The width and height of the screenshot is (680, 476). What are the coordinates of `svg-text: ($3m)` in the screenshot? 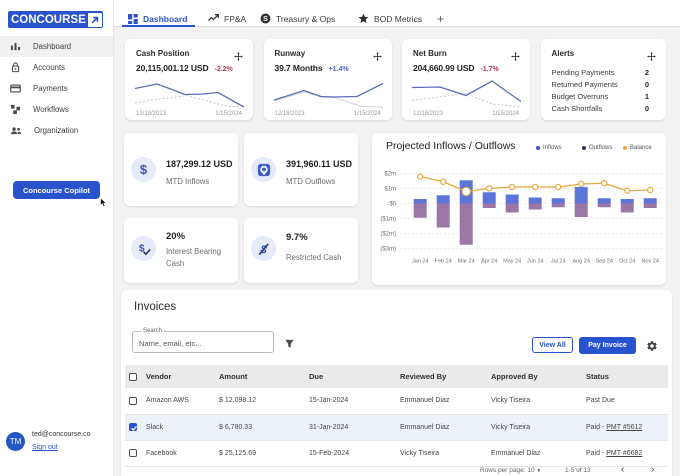 It's located at (388, 250).